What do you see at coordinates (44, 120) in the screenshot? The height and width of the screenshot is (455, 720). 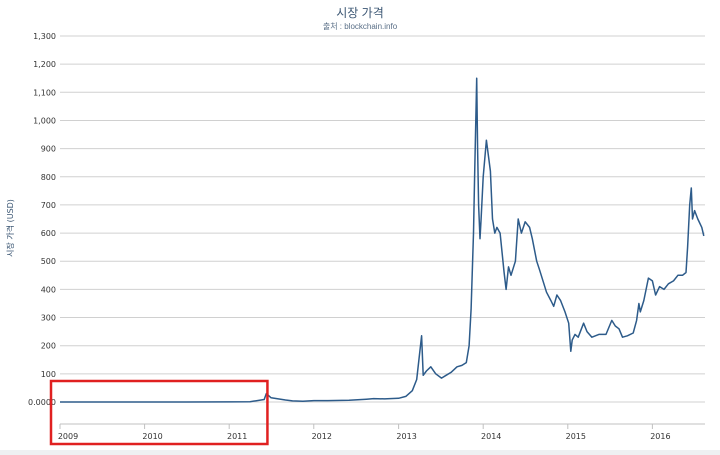 I see `y-tick-label: 1,000` at bounding box center [44, 120].